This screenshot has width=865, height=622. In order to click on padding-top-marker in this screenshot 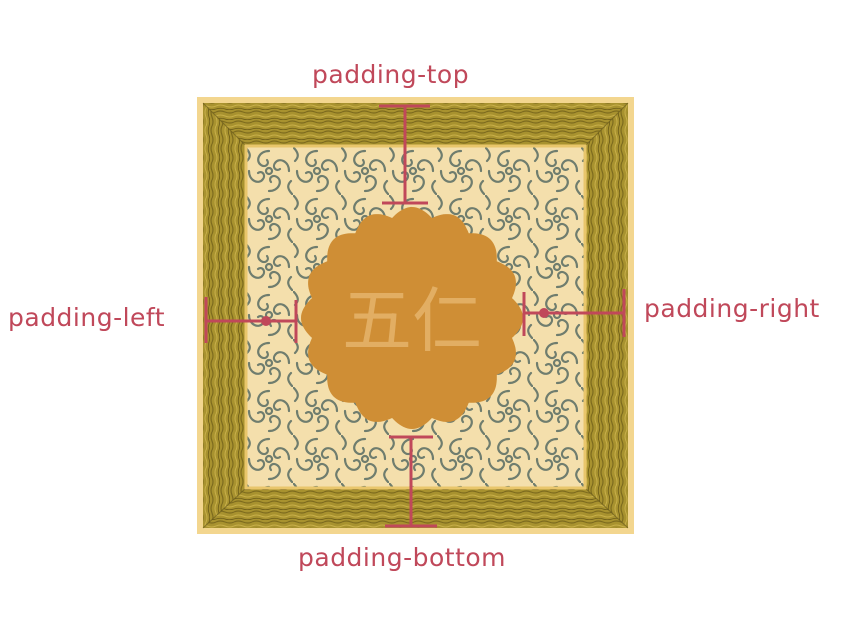, I will do `click(404, 154)`.